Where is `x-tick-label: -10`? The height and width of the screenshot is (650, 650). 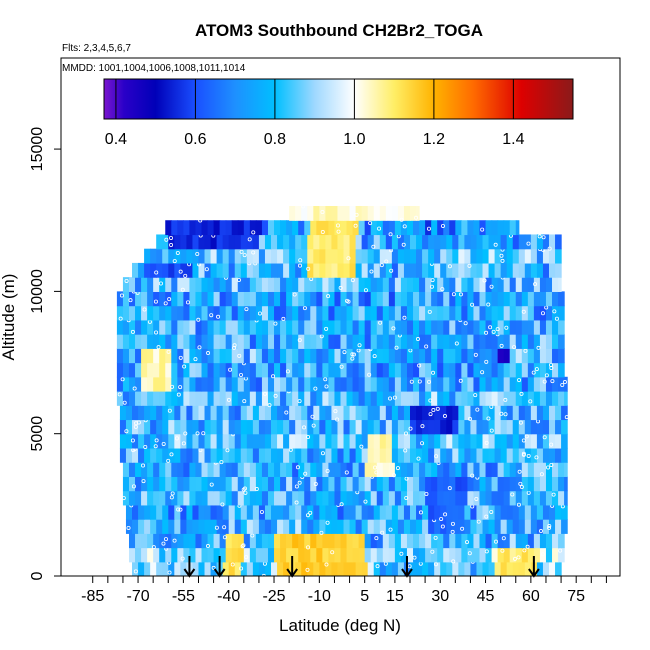 x-tick-label: -10 is located at coordinates (319, 596).